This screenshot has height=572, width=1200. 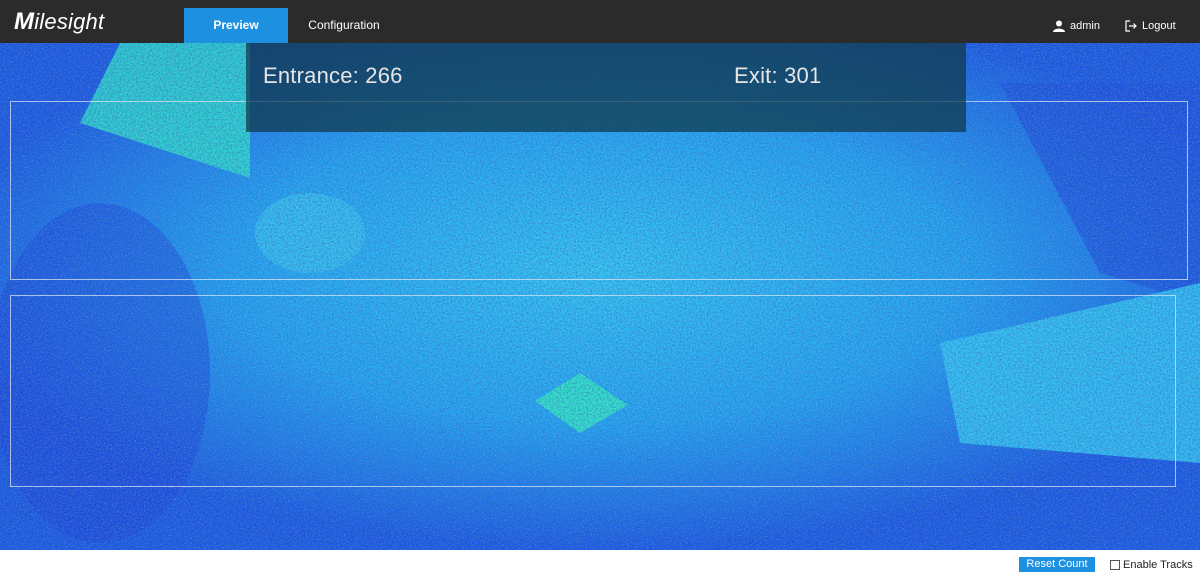 I want to click on people-count-overlay: Entrance: 266 Exit: 301, so click(x=606, y=87).